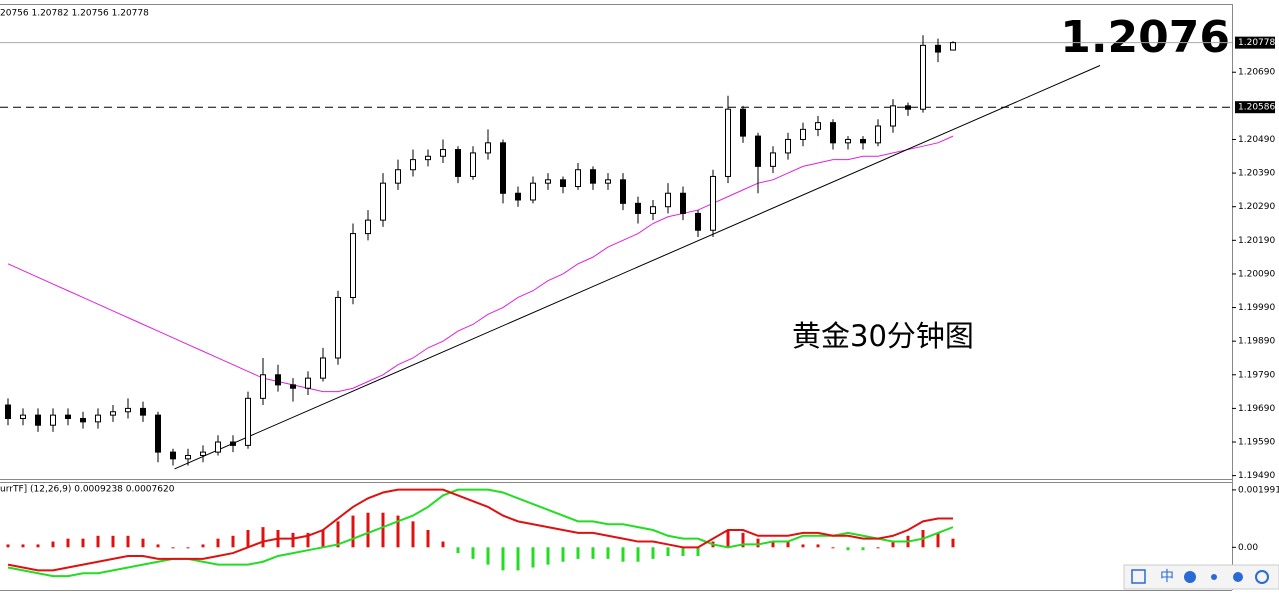 The width and height of the screenshot is (1279, 601). Describe the element at coordinates (1256, 73) in the screenshot. I see `y-tick-label: 1.20690` at that location.